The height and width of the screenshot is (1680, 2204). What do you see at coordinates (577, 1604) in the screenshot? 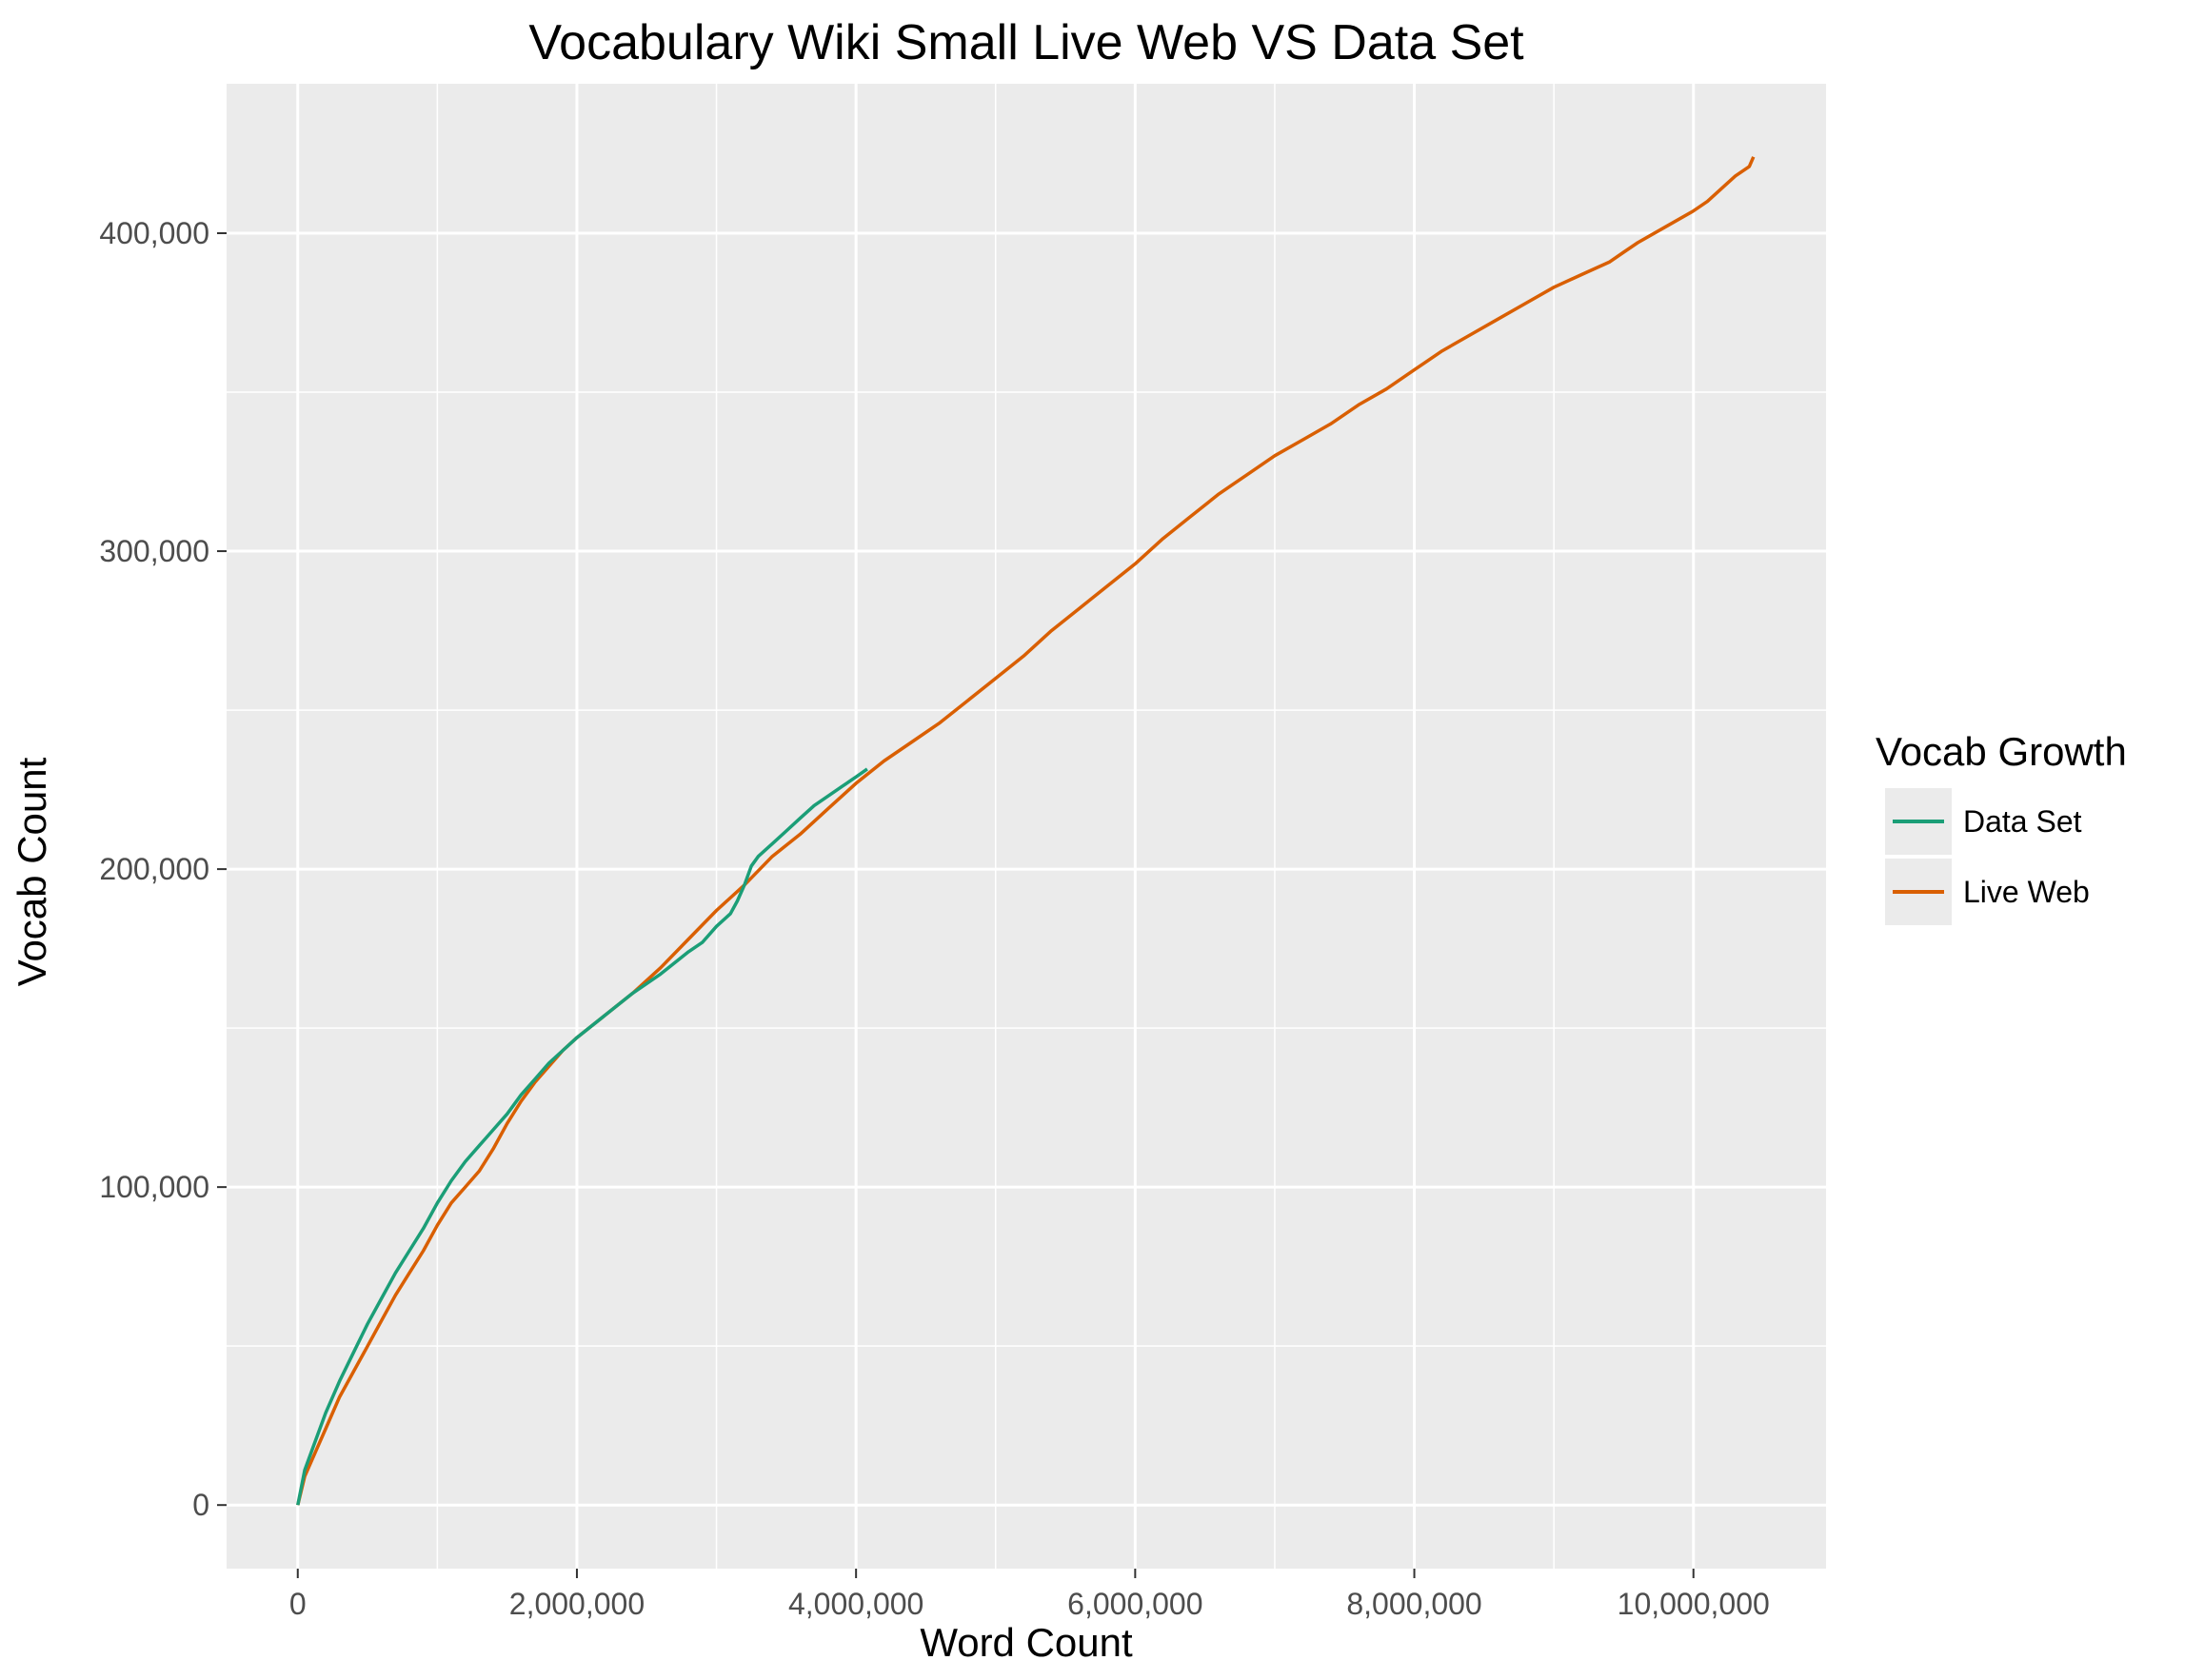
I see `x-tick-label: 2,000,000` at bounding box center [577, 1604].